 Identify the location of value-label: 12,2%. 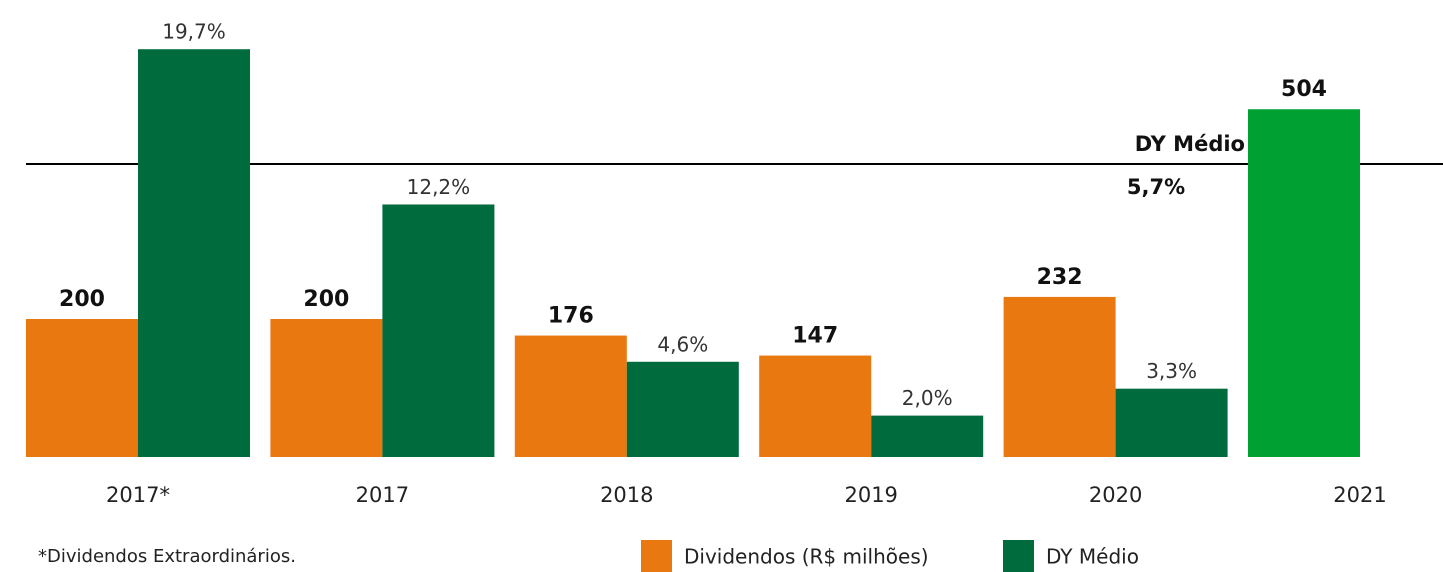
(439, 187).